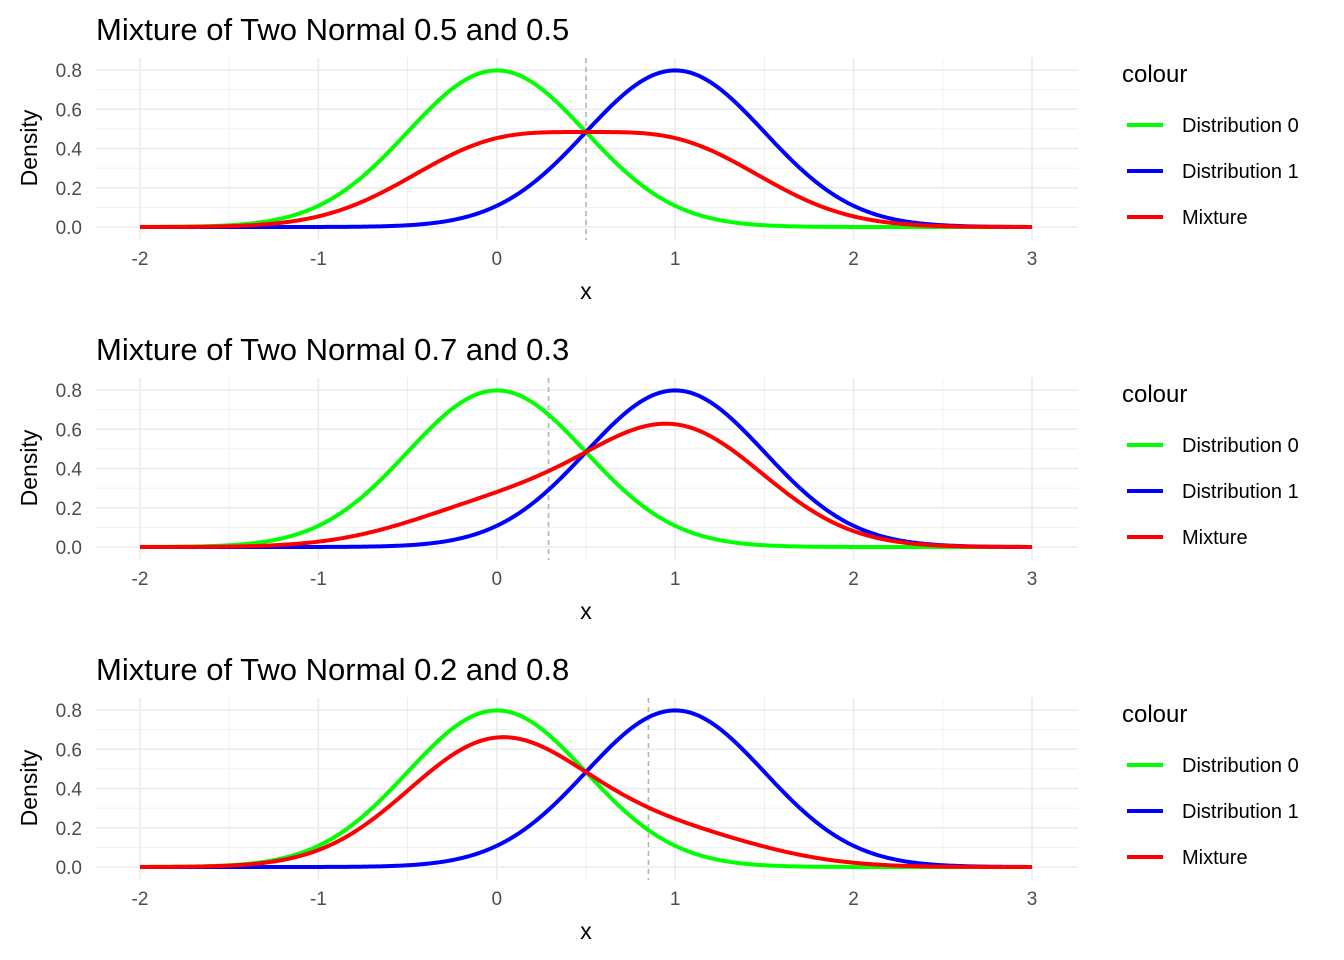 Image resolution: width=1344 pixels, height=960 pixels. Describe the element at coordinates (332, 29) in the screenshot. I see `chart-title: Mixture of Two Normal 0.5 and 0.5` at that location.